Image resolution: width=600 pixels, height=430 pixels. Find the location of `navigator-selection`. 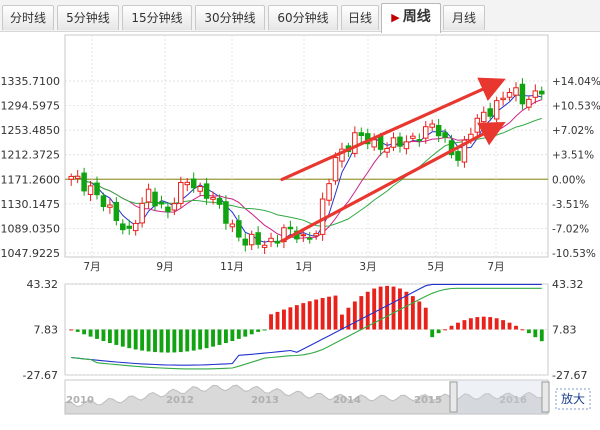

navigator-selection is located at coordinates (498, 397).